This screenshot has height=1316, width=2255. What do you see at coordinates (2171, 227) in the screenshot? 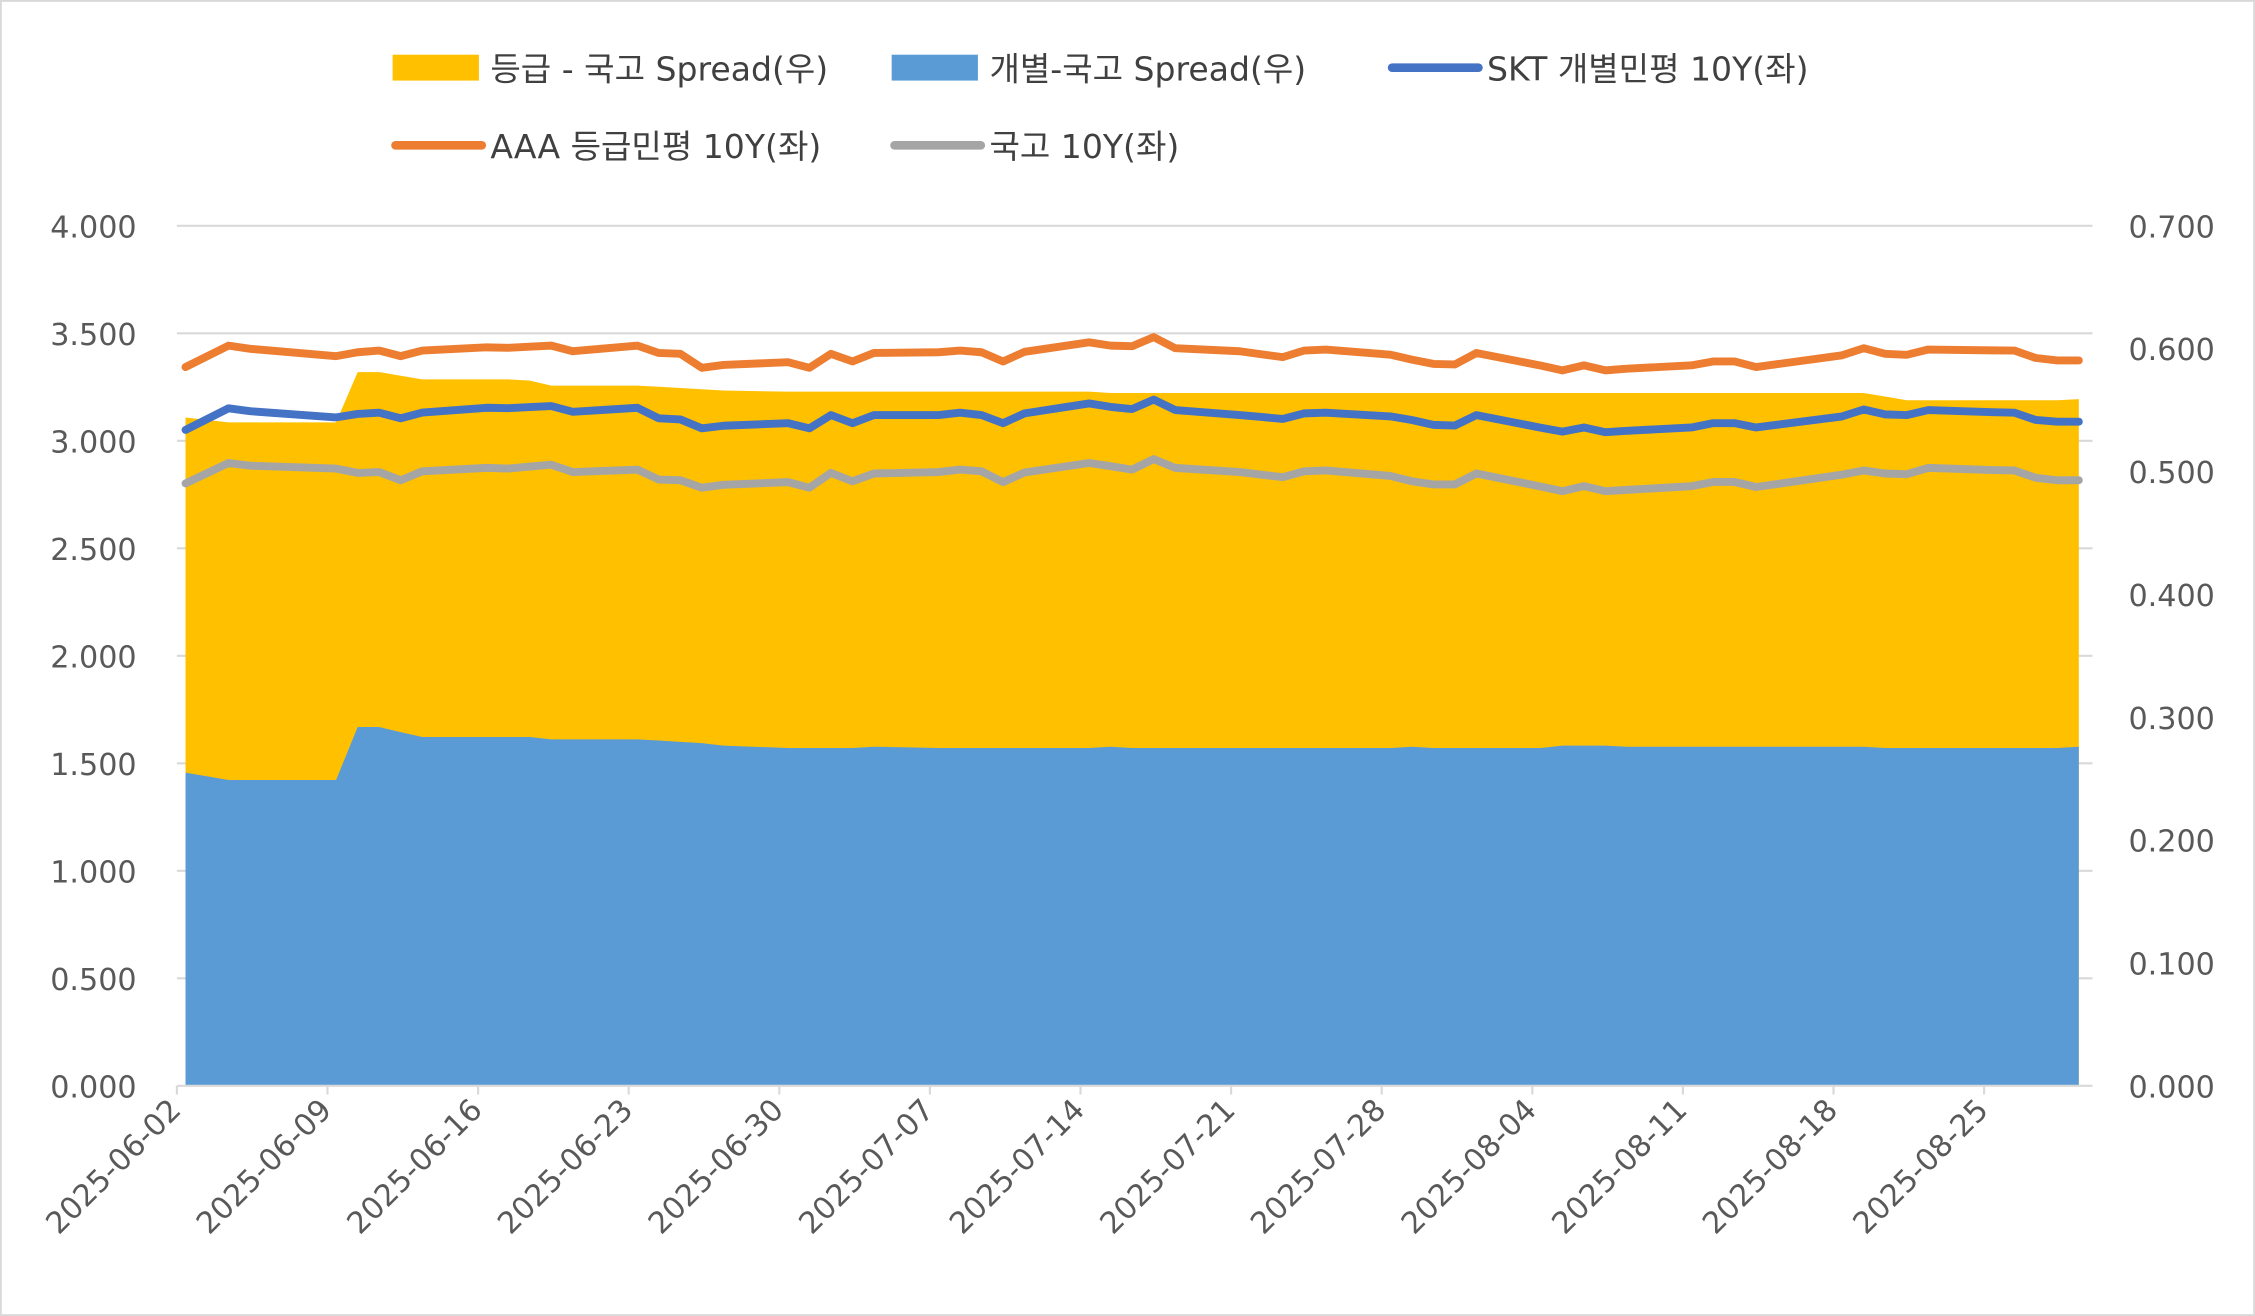
I see `y-right-tick-label: 0.700` at bounding box center [2171, 227].